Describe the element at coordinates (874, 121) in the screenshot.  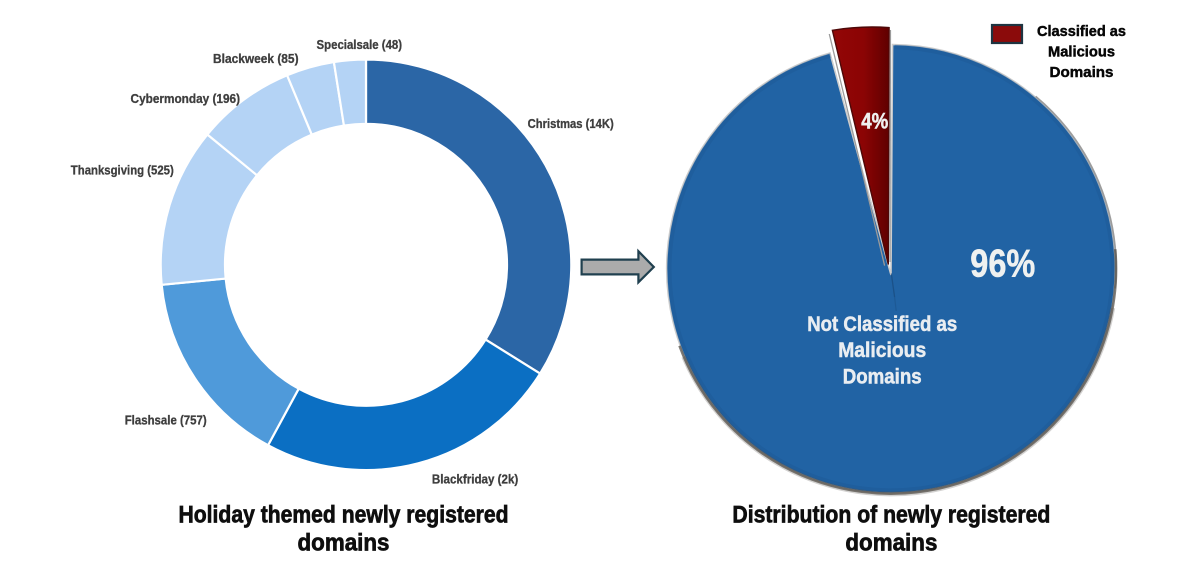
I see `svg-text: 4%` at that location.